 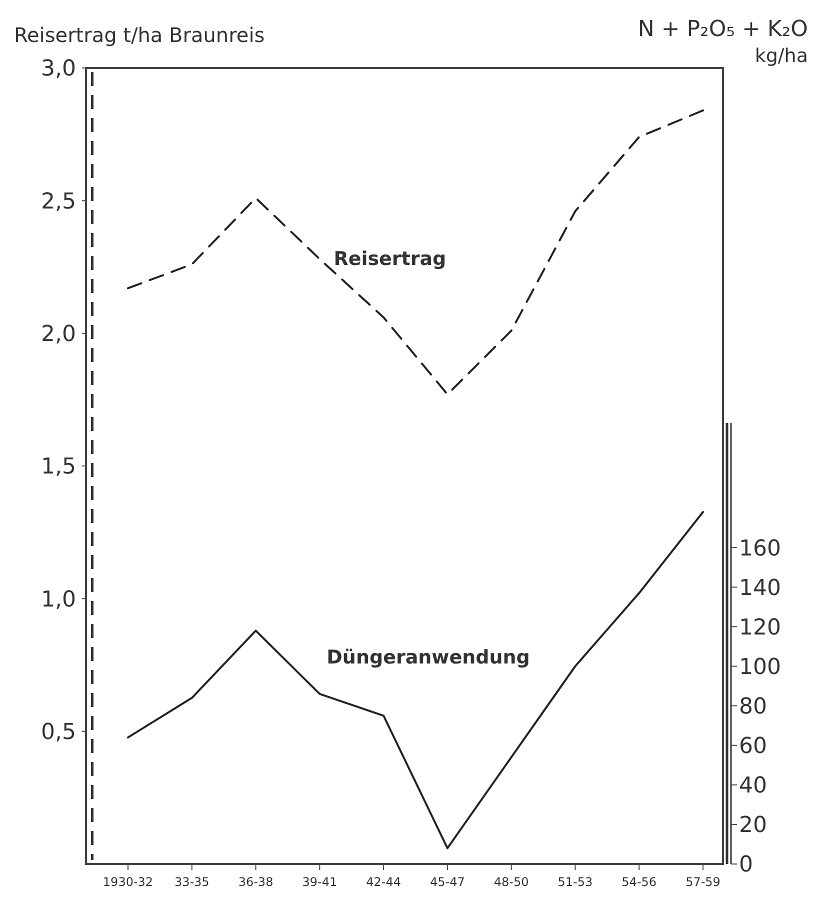 What do you see at coordinates (760, 588) in the screenshot?
I see `y2-tick-label: 140` at bounding box center [760, 588].